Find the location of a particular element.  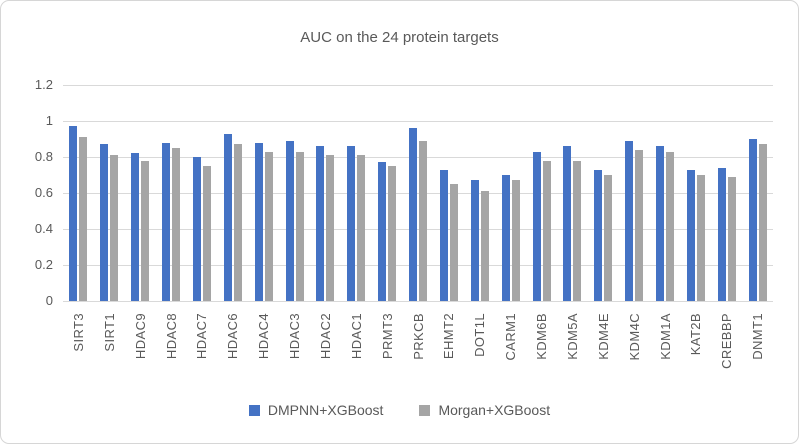

y-axis-tick-label: 0.8 is located at coordinates (43, 156).